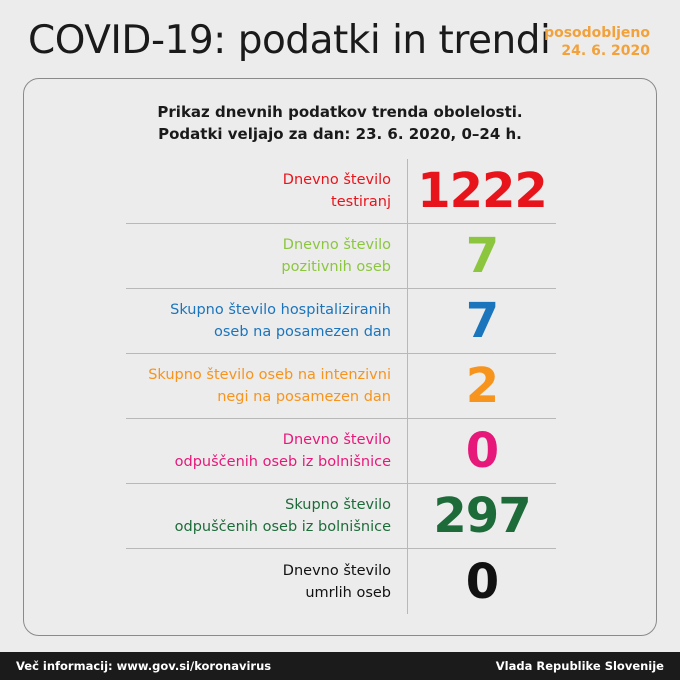 Image resolution: width=680 pixels, height=680 pixels. Describe the element at coordinates (267, 256) in the screenshot. I see `stat-label: Dnevno število pozitivnih oseb` at that location.